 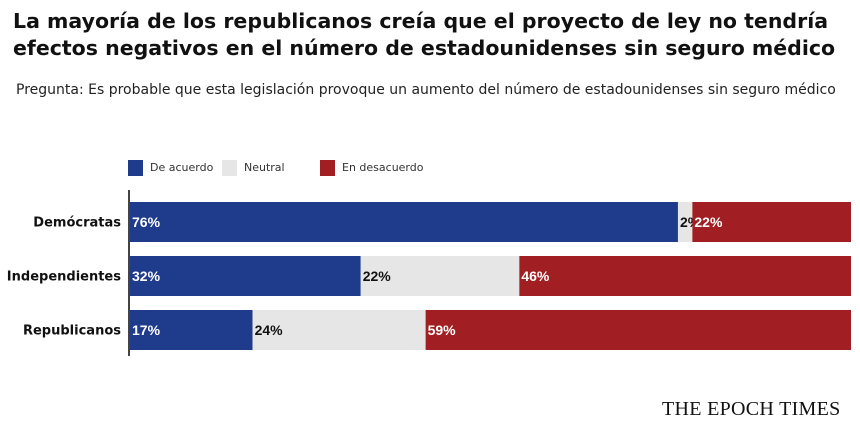 I want to click on category-label: Demócratas, so click(x=77, y=223).